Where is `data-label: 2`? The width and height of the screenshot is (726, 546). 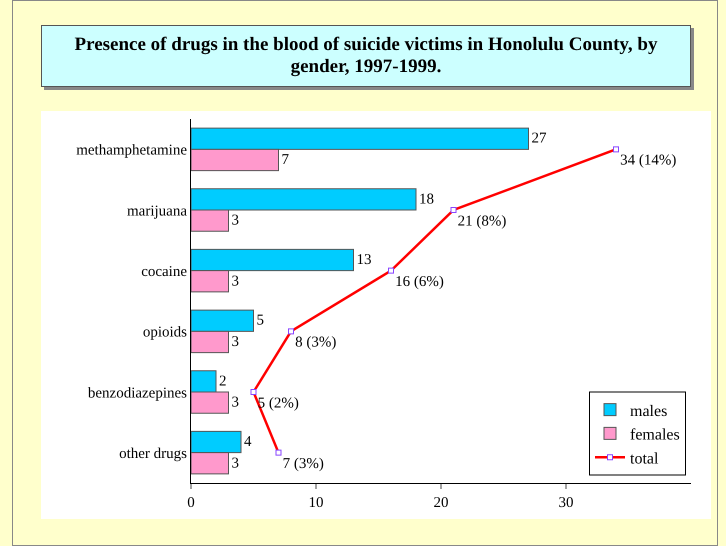 data-label: 2 is located at coordinates (222, 381).